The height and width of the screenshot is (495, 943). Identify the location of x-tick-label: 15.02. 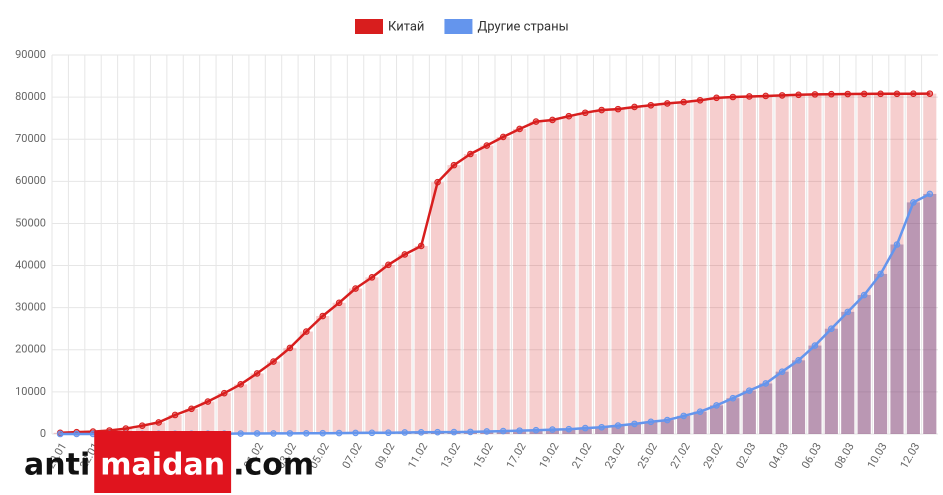
(483, 455).